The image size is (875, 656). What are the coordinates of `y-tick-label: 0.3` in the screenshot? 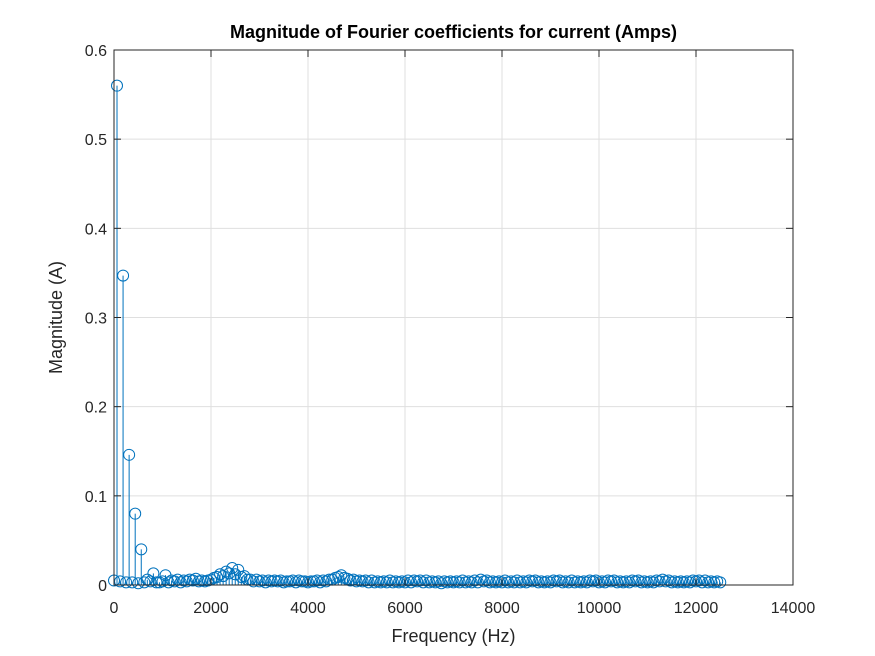 It's located at (96, 319).